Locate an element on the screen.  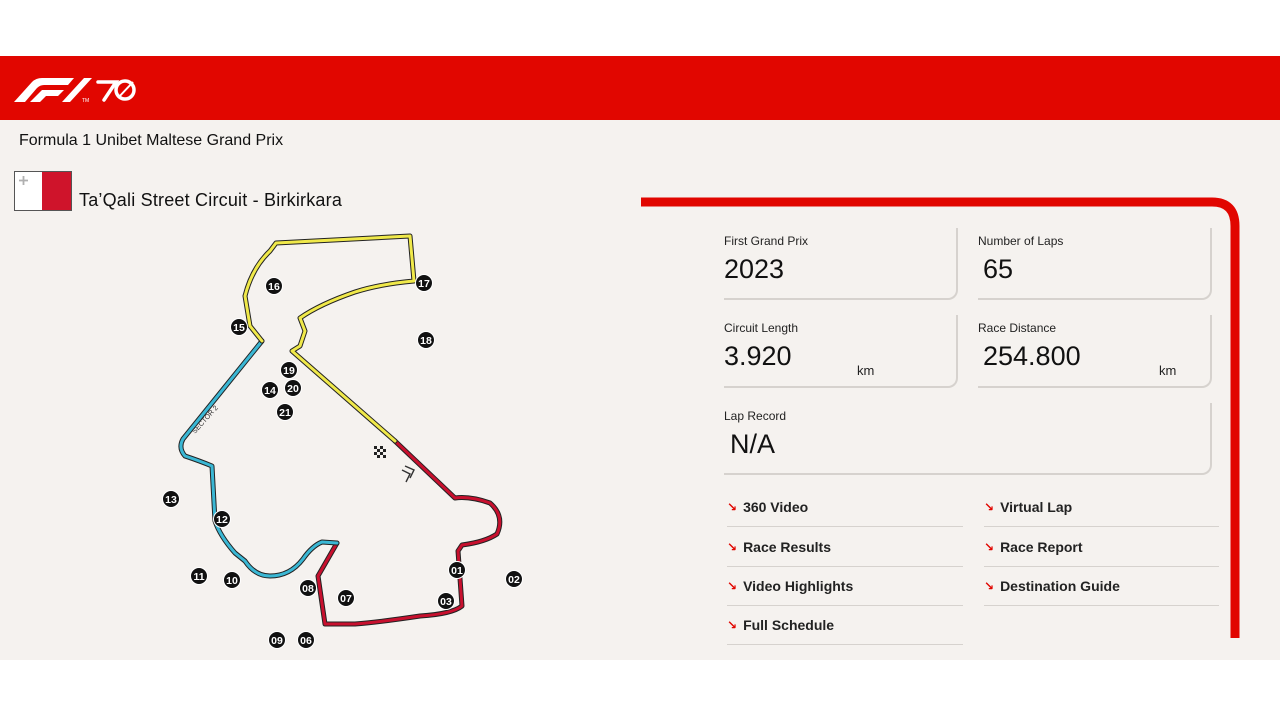
turn-marker-17: 17 is located at coordinates (424, 283).